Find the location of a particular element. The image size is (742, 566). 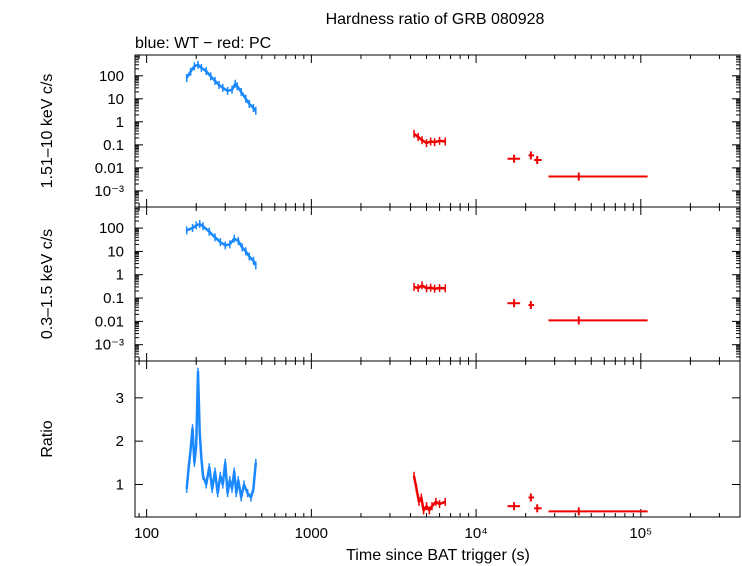

marks-hard is located at coordinates (416, 120).